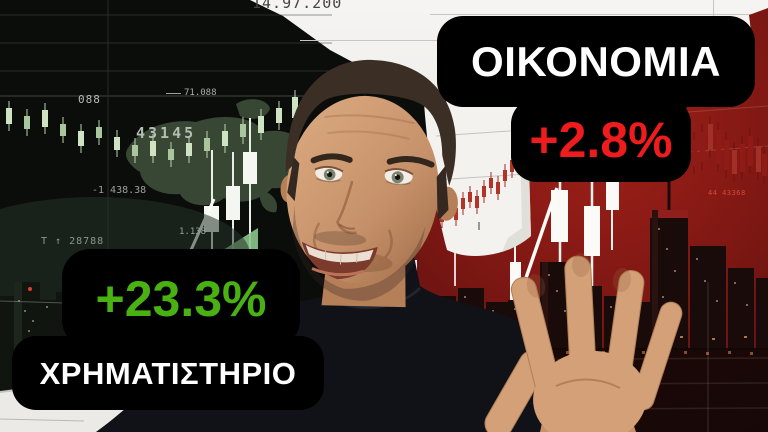 The height and width of the screenshot is (432, 768). What do you see at coordinates (331, 158) in the screenshot?
I see `eyebrow-left` at bounding box center [331, 158].